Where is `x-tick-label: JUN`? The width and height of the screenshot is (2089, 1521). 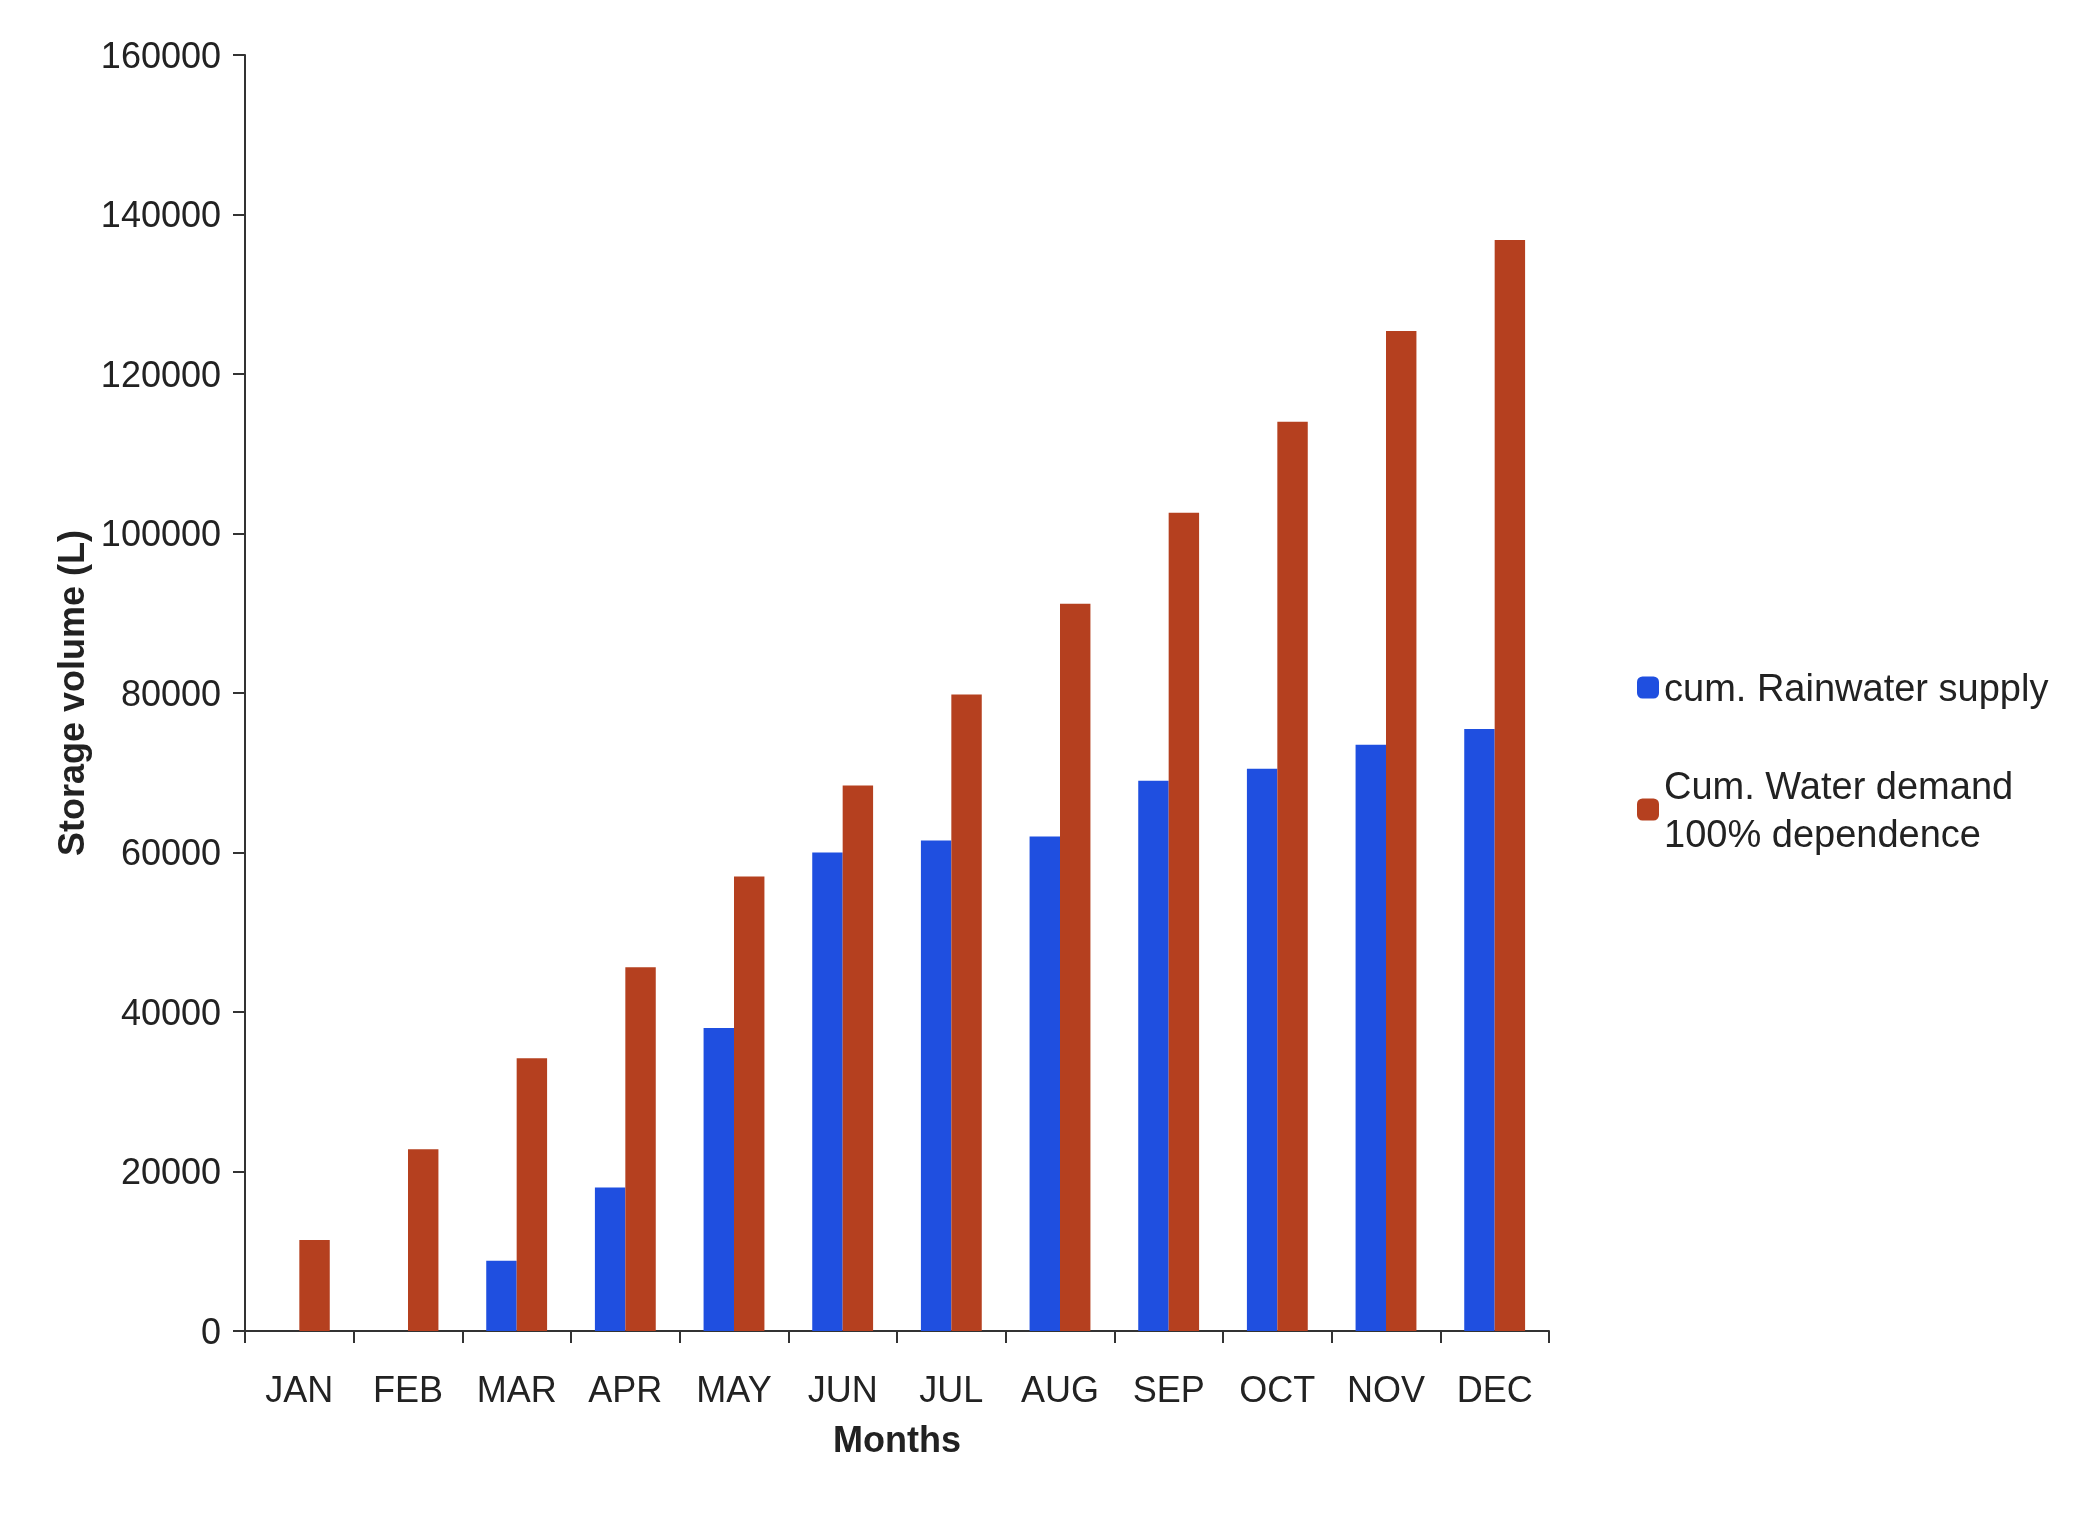
x-tick-label: JUN is located at coordinates (842, 1389).